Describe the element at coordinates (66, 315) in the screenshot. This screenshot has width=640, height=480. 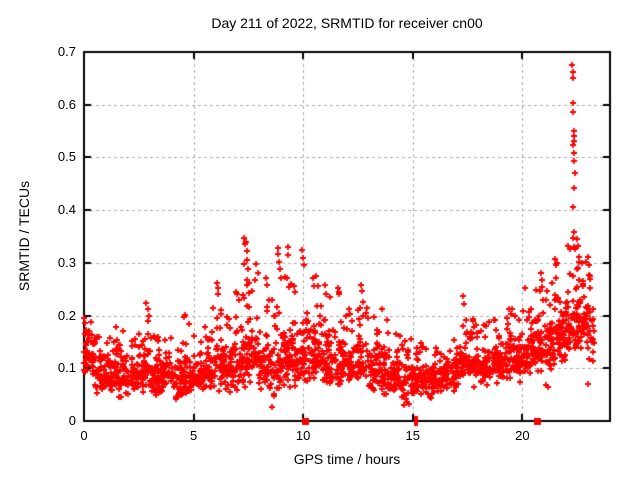
I see `y-tick-label: 0.2` at that location.